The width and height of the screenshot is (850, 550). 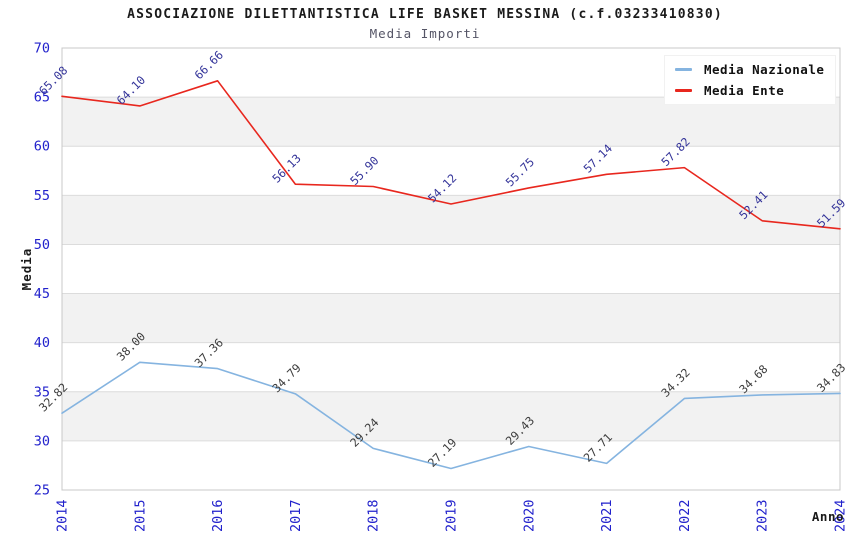 I want to click on x-tick-label: 2024, so click(x=841, y=515).